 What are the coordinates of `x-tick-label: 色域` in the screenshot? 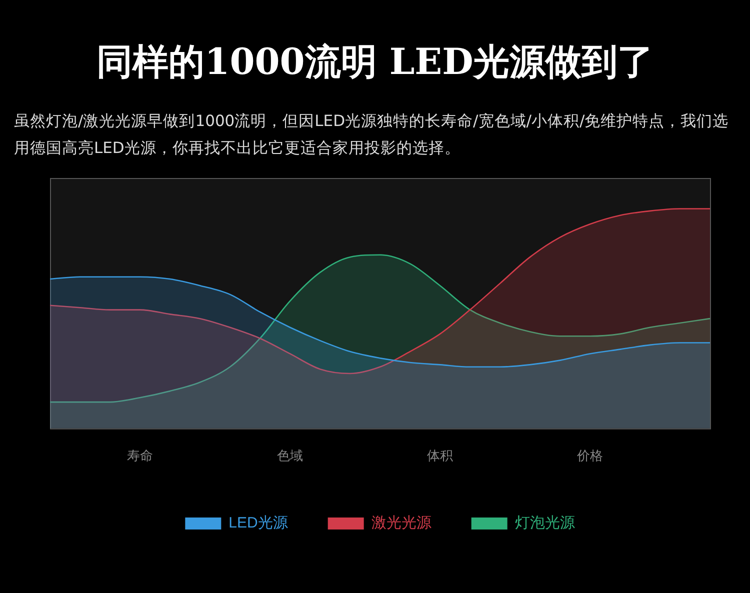 It's located at (290, 455).